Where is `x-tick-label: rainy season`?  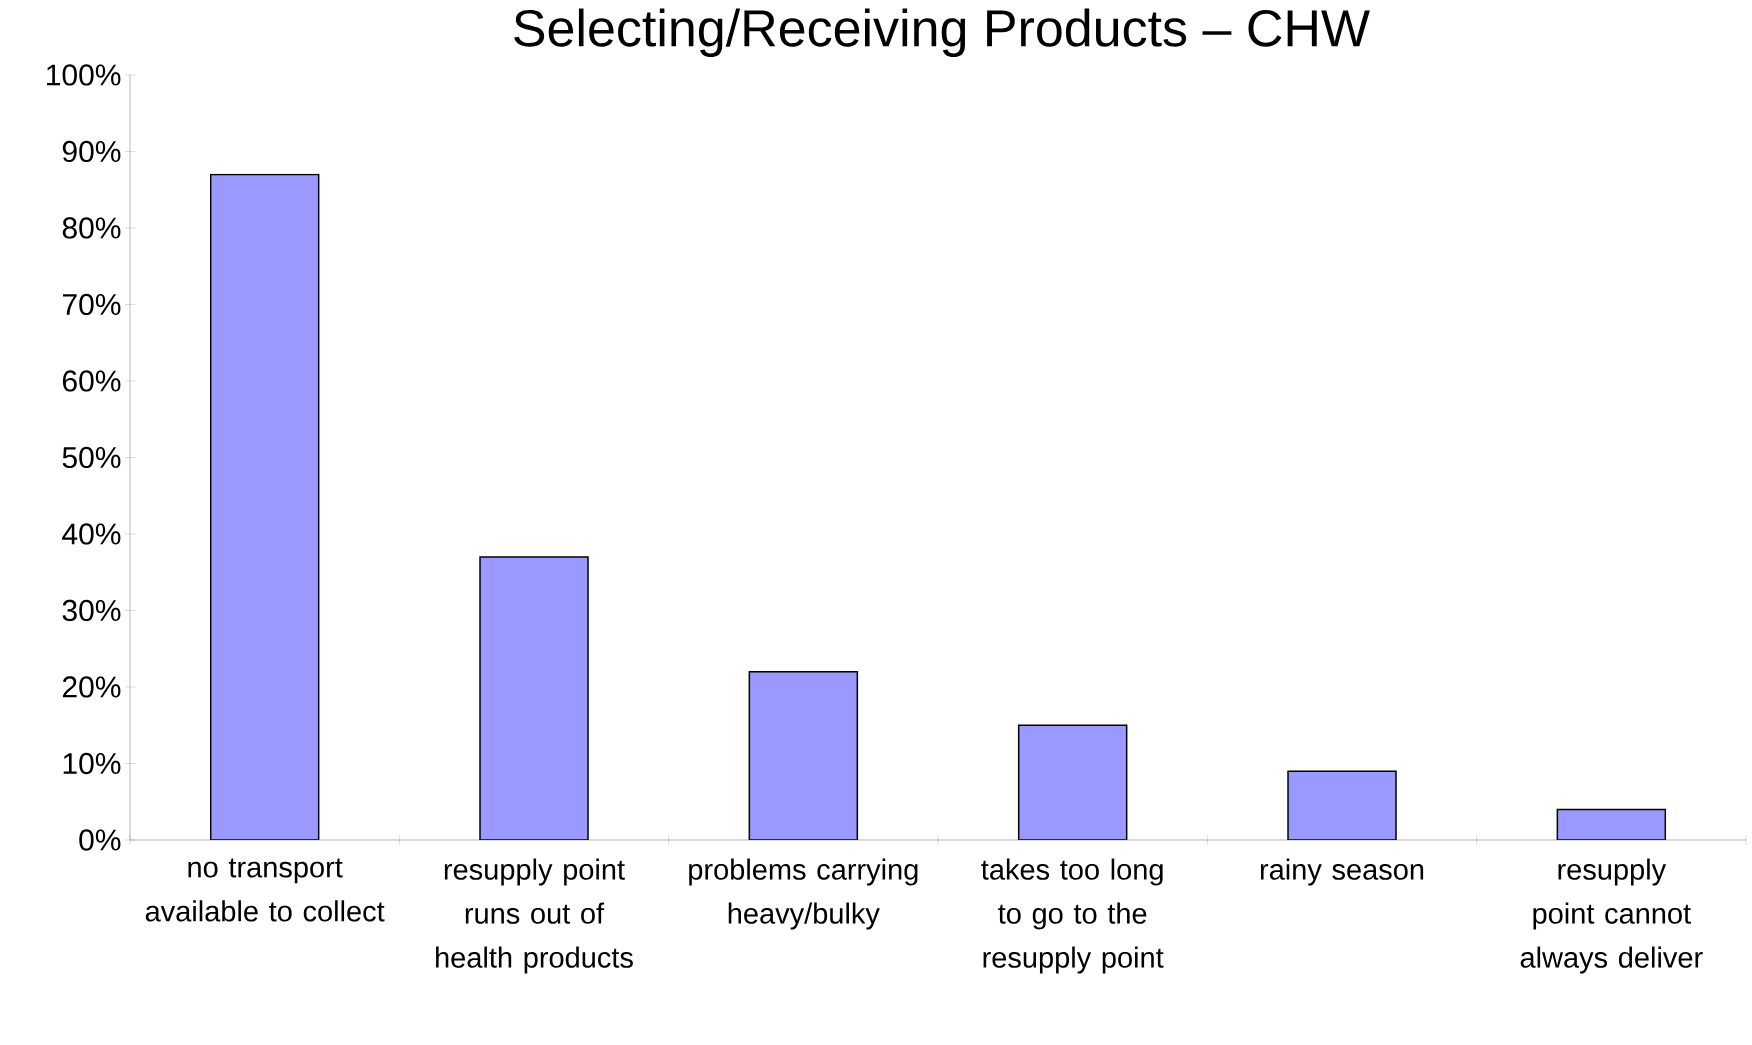 x-tick-label: rainy season is located at coordinates (1342, 872).